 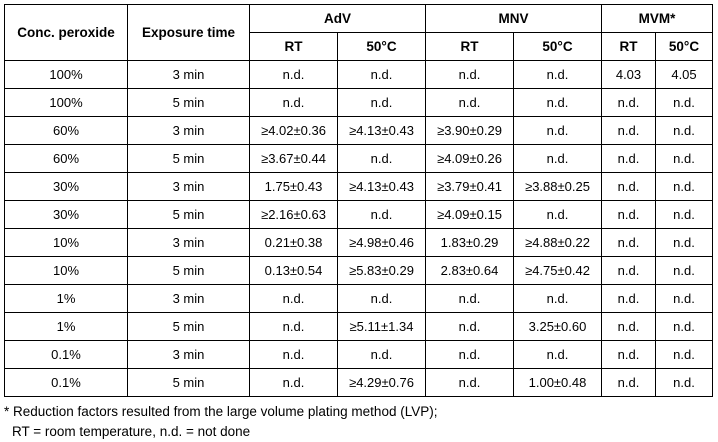 I want to click on header-mnv-rt: RT, so click(x=469, y=46).